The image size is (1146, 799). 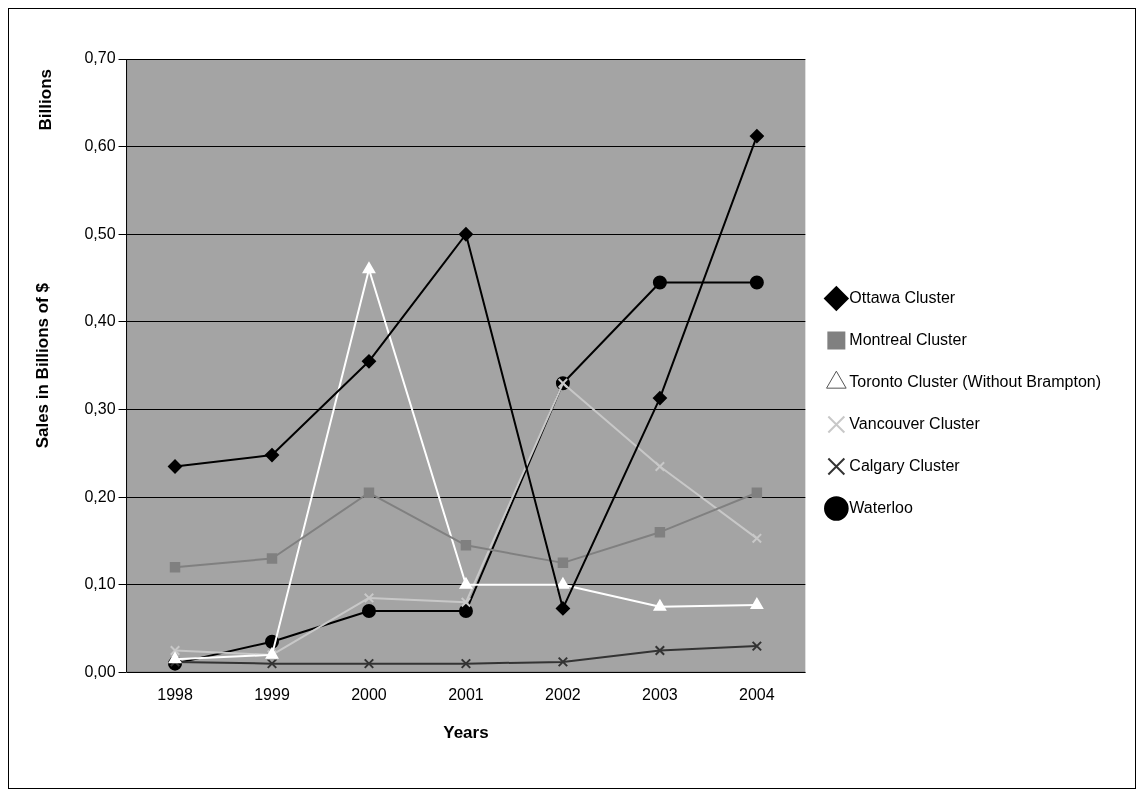 What do you see at coordinates (905, 465) in the screenshot?
I see `legend-label: Calgary Cluster` at bounding box center [905, 465].